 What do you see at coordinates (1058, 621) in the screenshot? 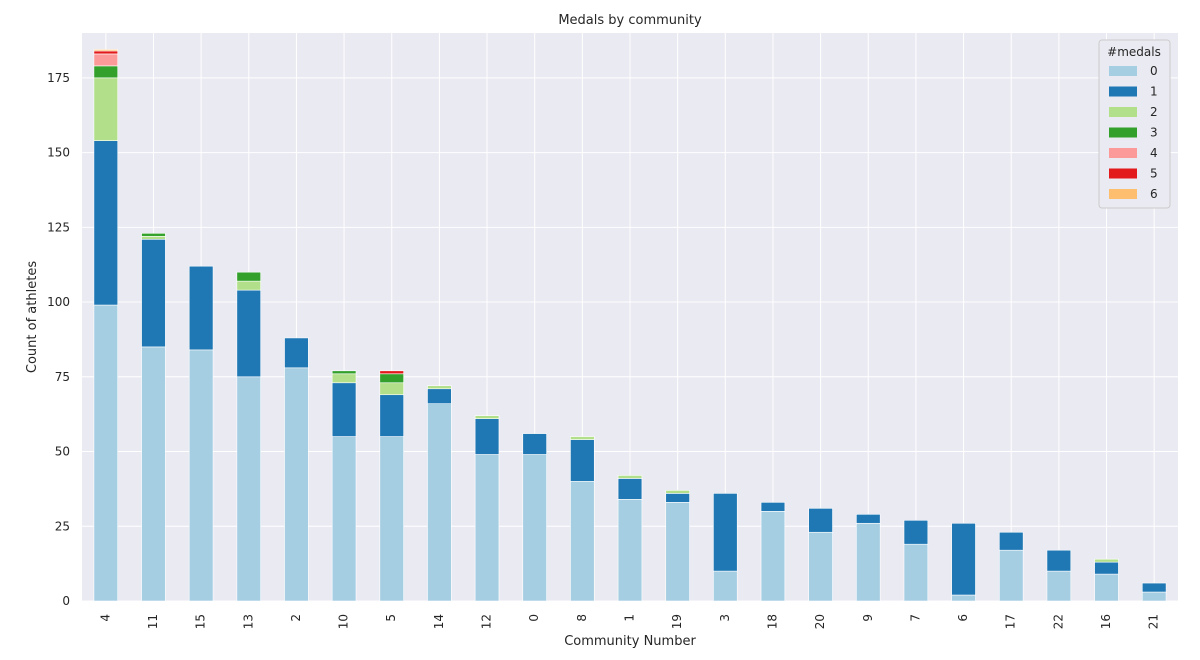
I see `x-tick-label: 22` at bounding box center [1058, 621].